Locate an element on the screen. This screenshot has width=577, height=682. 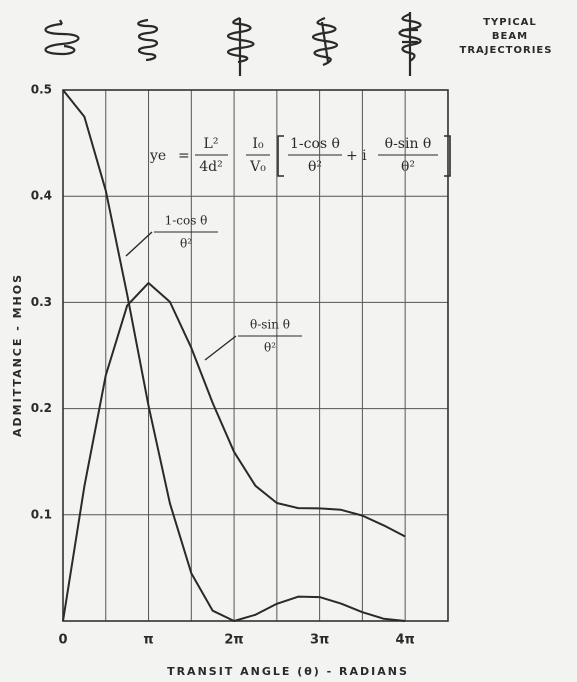
x-tick-label: 3π is located at coordinates (319, 640).